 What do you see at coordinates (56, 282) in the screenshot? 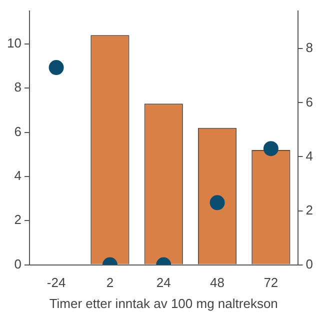
I see `x-tick-label: -24` at bounding box center [56, 282].